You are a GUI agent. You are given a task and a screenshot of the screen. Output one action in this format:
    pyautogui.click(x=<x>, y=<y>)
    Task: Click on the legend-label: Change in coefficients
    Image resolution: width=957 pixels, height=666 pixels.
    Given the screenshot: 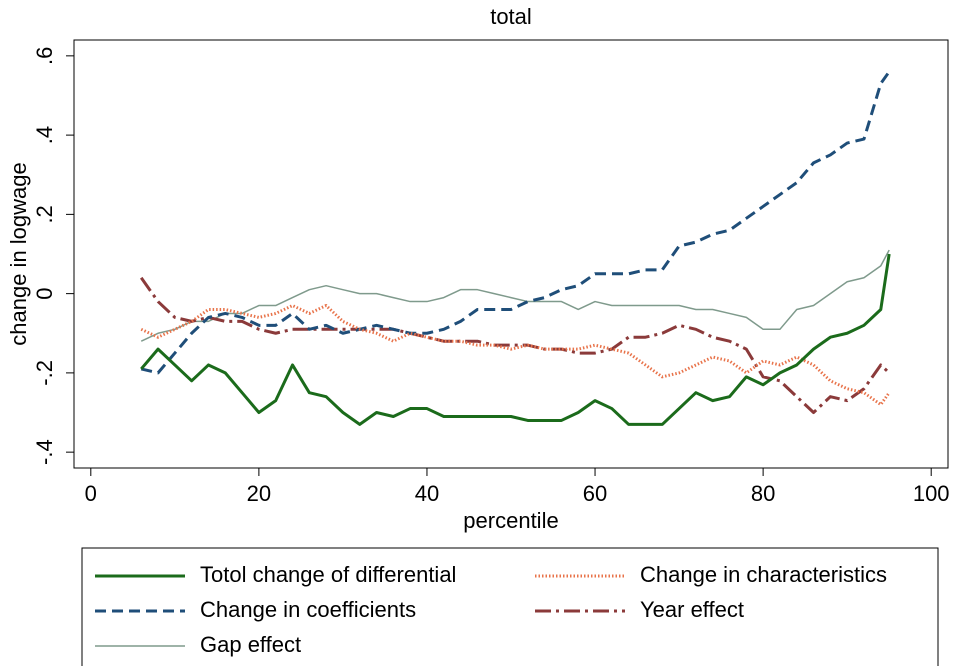 What is the action you would take?
    pyautogui.click(x=308, y=609)
    